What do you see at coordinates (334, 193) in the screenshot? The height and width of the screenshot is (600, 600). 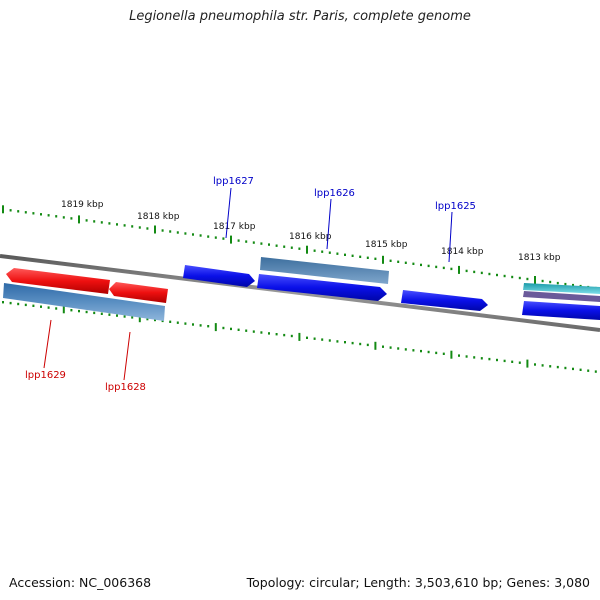 I see `gene-label-lpp1626: lpp1626` at bounding box center [334, 193].